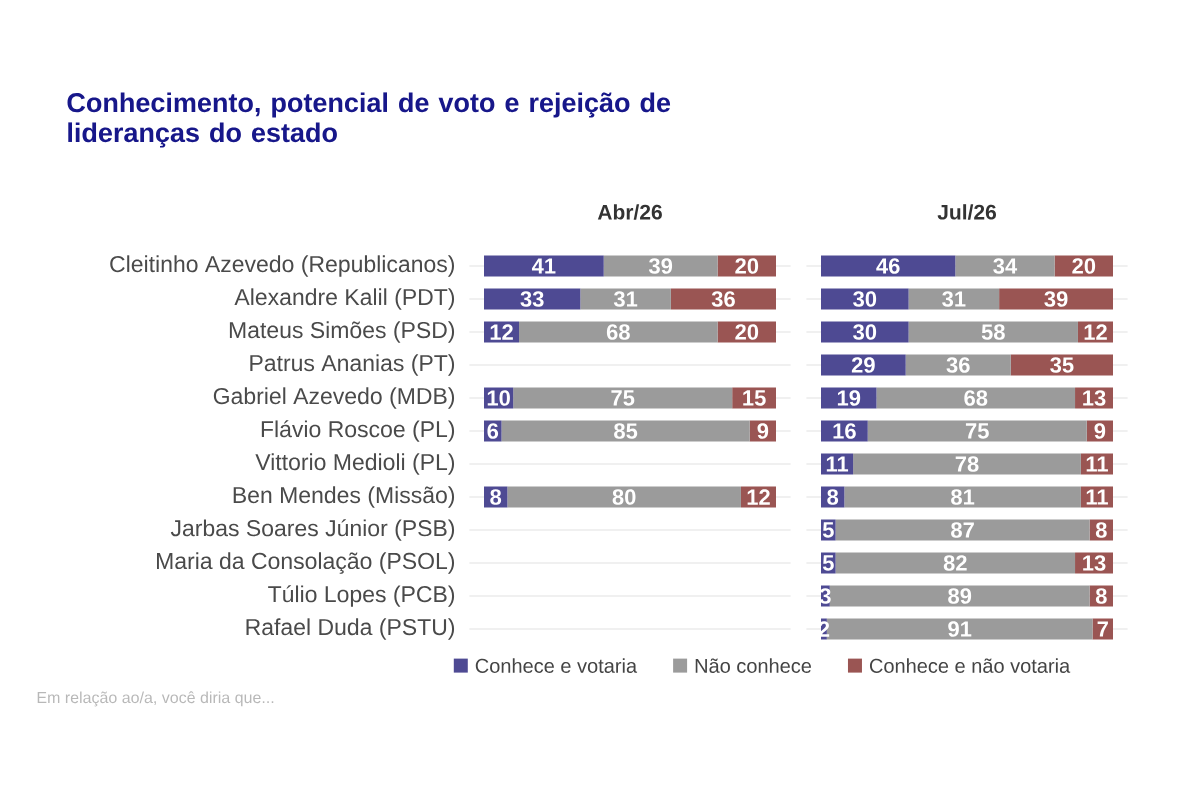  Describe the element at coordinates (754, 398) in the screenshot. I see `data-label: 15` at that location.